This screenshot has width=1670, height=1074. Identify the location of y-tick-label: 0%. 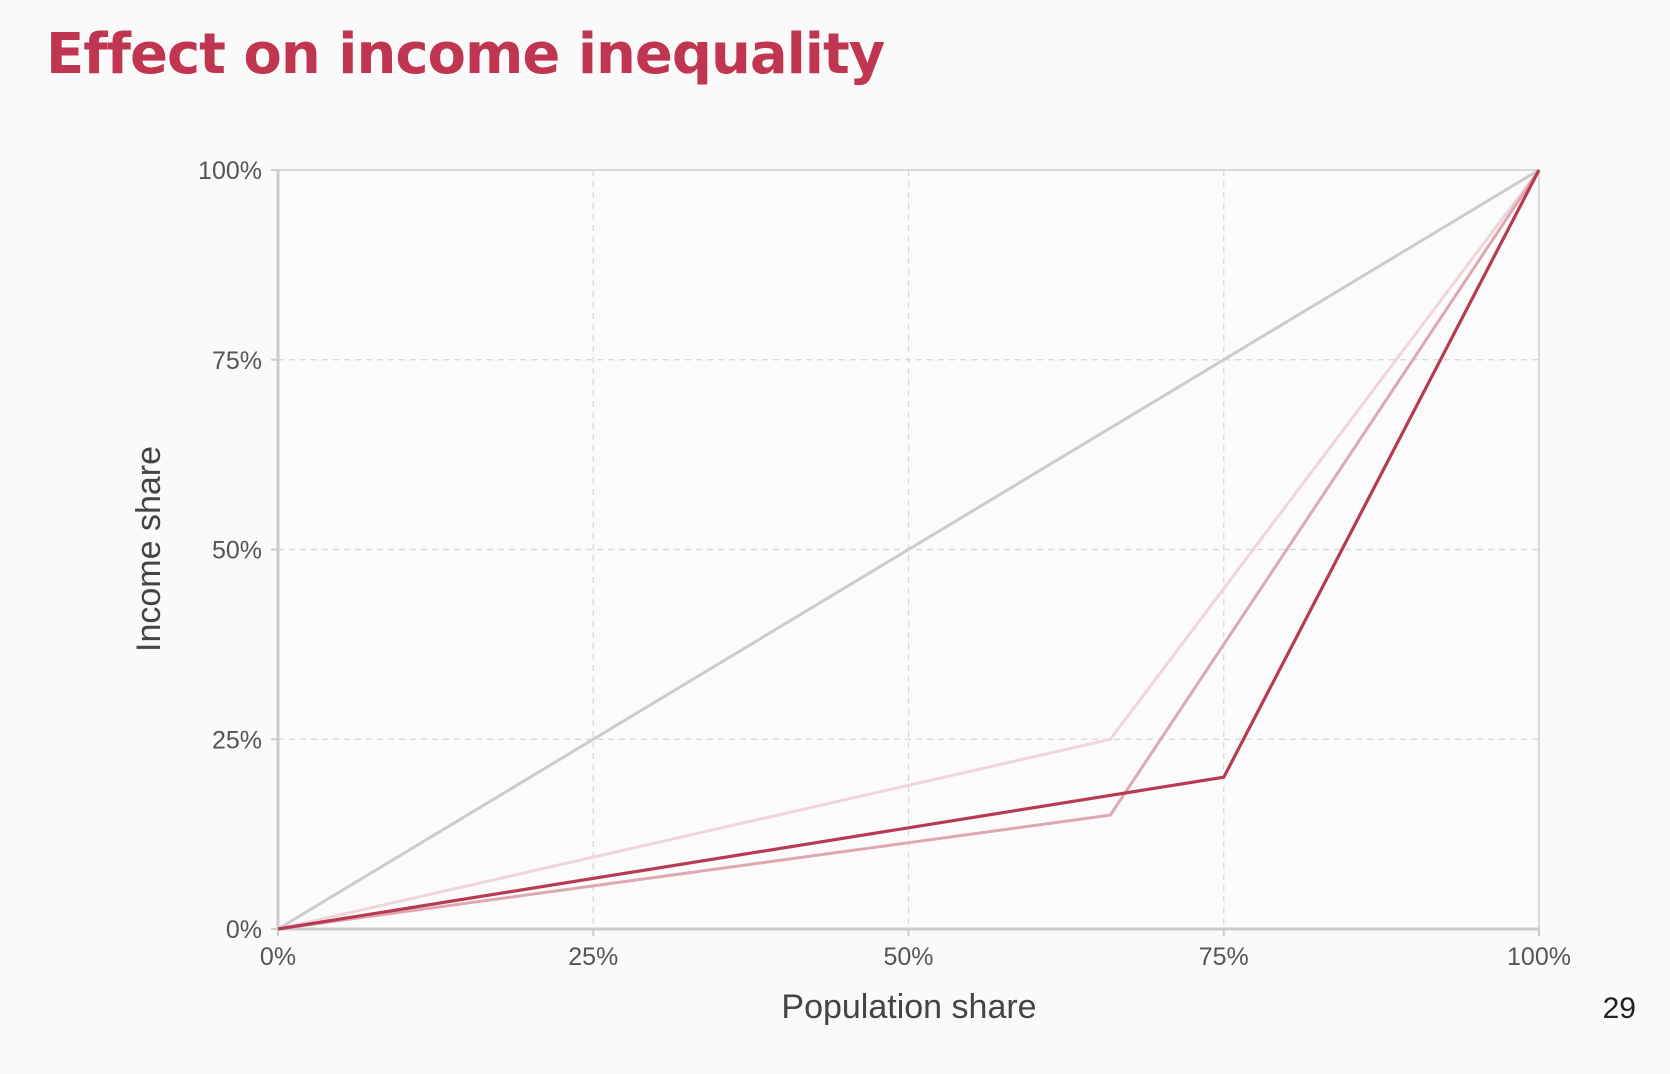
(244, 930).